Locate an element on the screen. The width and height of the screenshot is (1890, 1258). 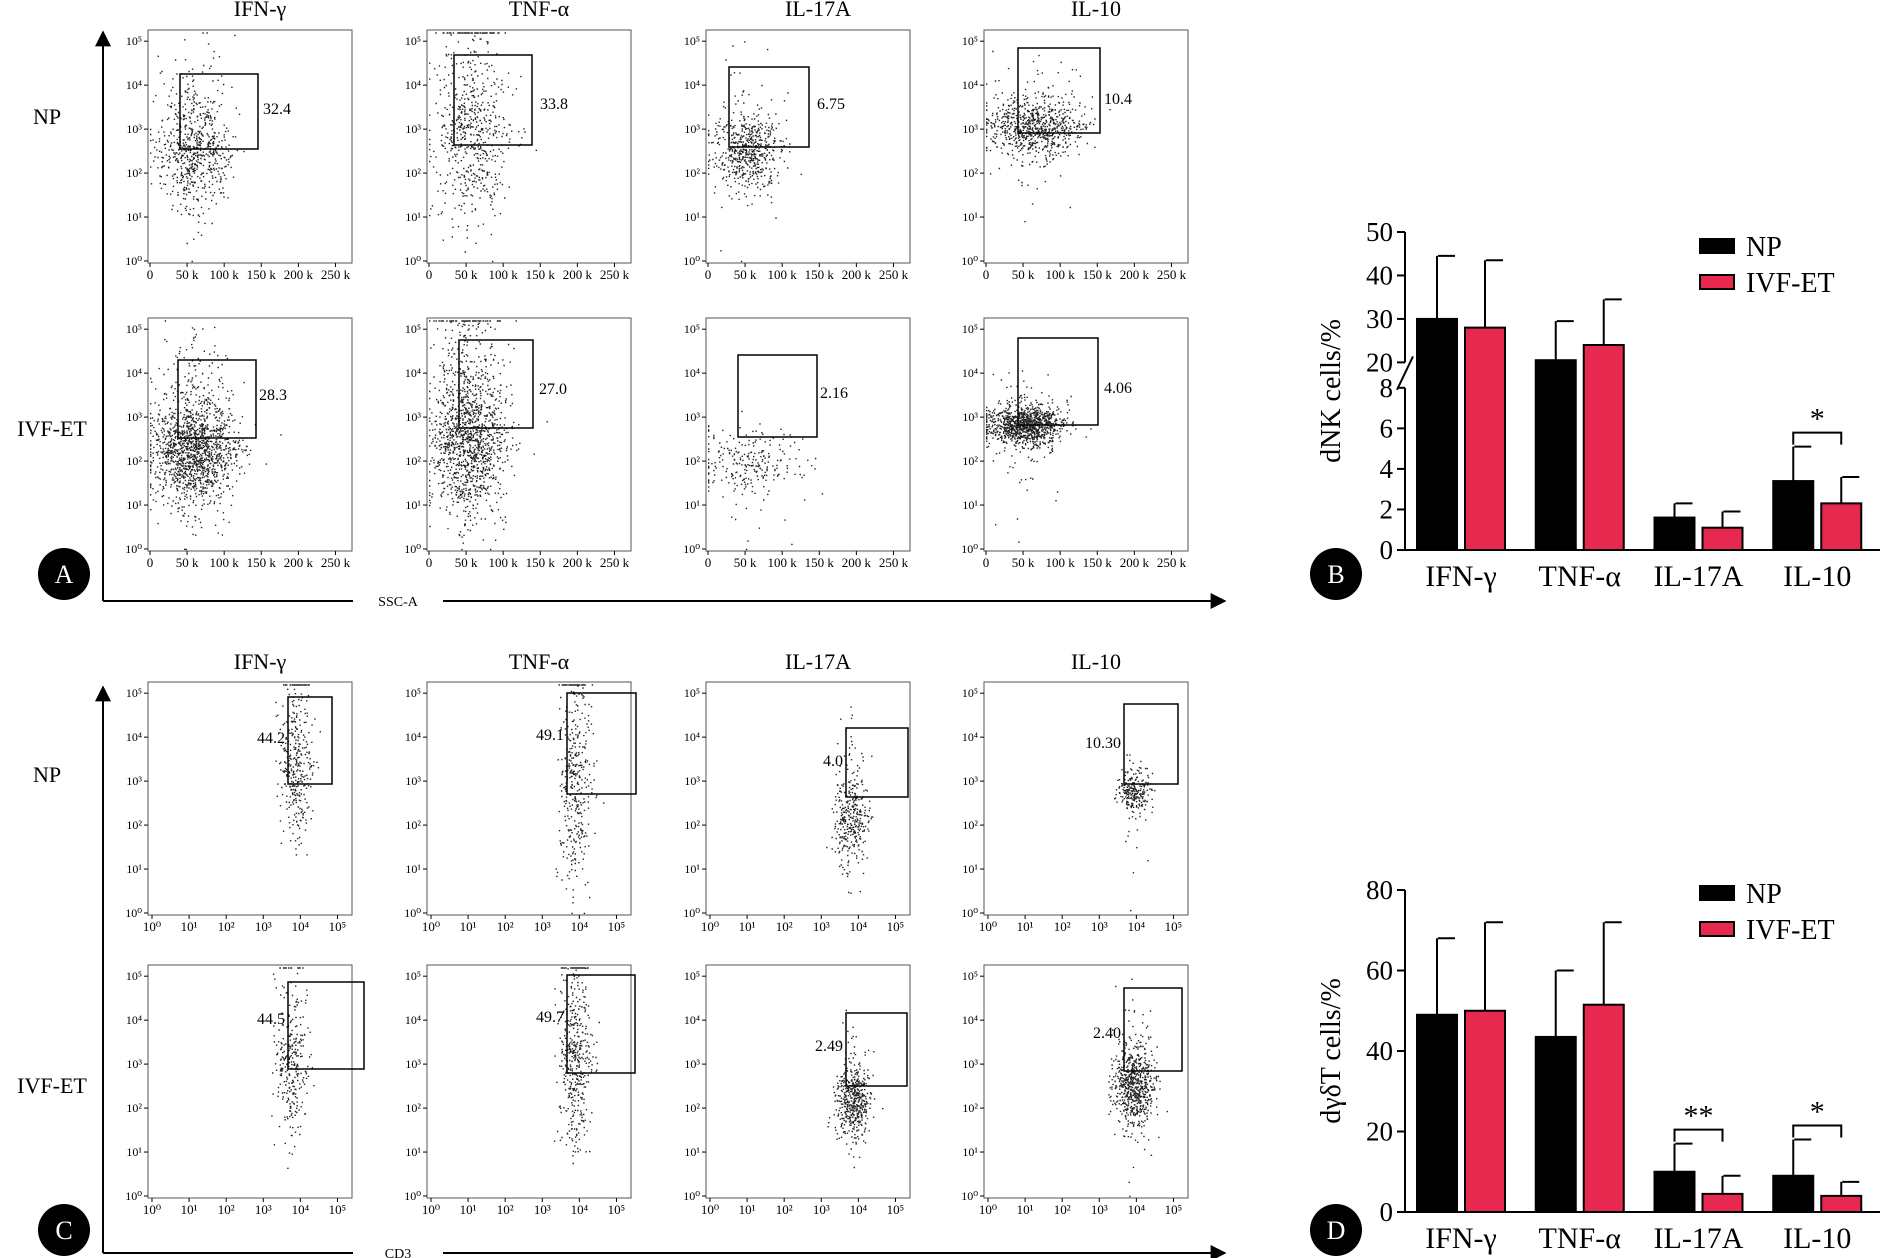
significance-bracket is located at coordinates (1698, 1135).